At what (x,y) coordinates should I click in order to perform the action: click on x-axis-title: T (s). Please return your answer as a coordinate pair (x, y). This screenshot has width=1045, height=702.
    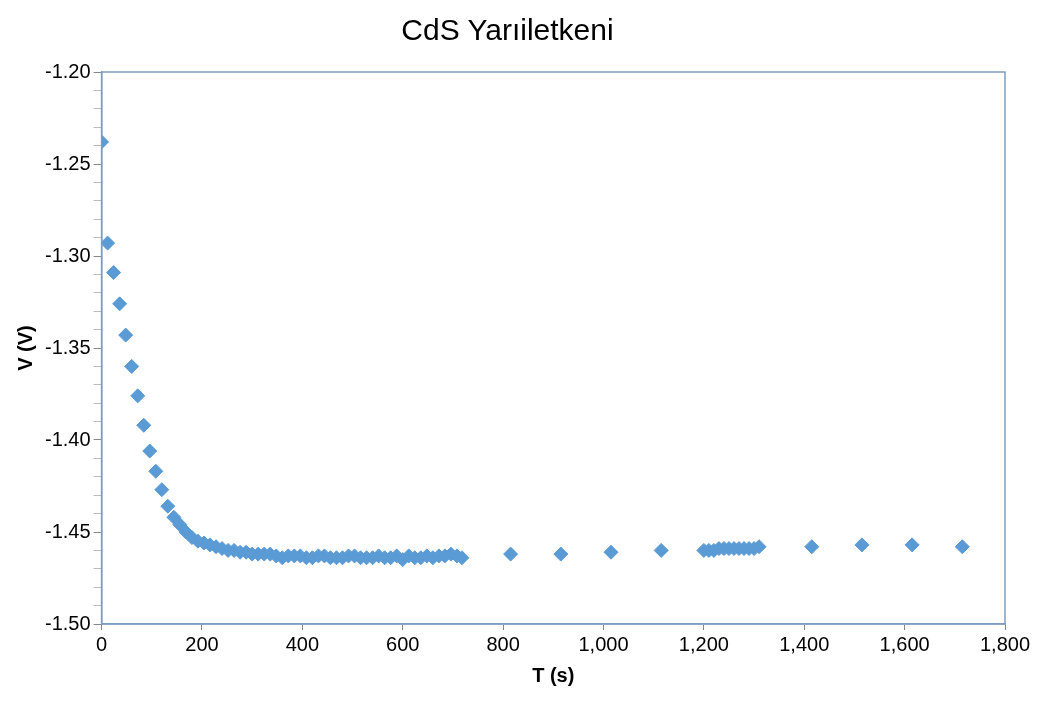
    Looking at the image, I should click on (553, 674).